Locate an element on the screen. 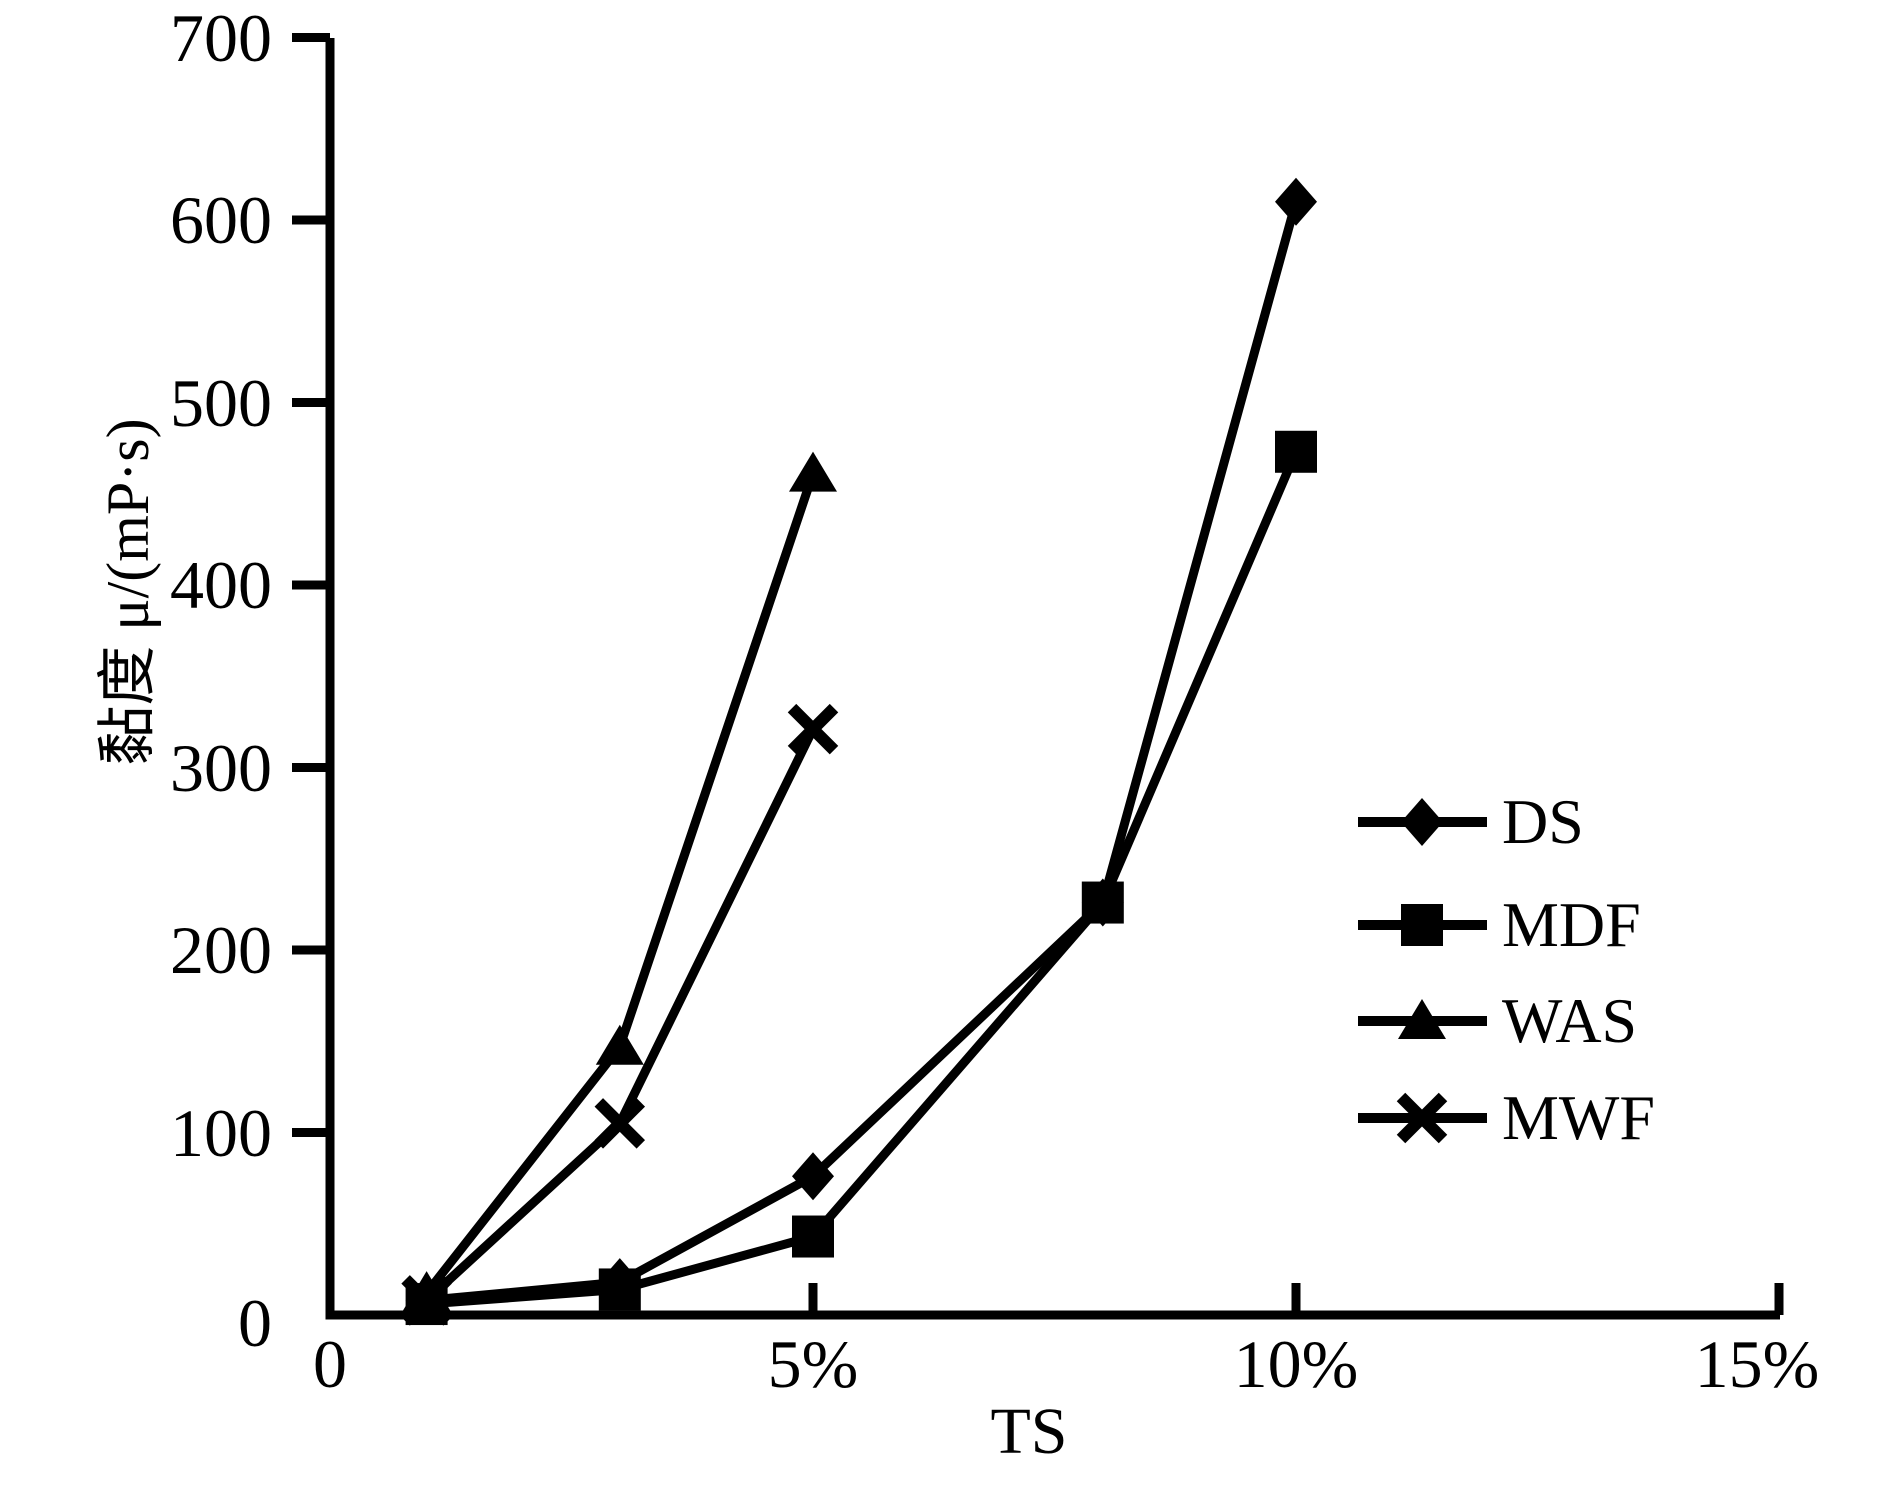 The image size is (1890, 1488). legend-marker-mwf is located at coordinates (1422, 1118).